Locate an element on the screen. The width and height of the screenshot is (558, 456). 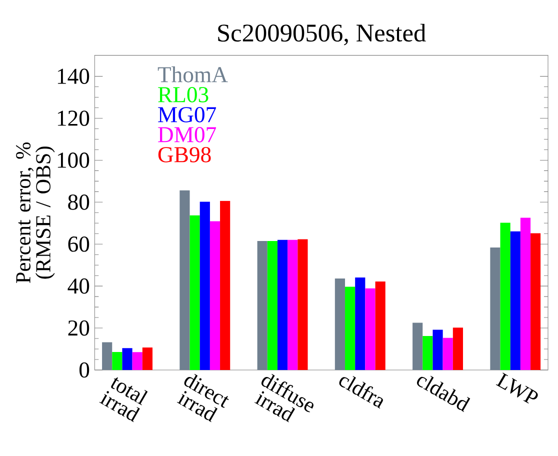
x-tick-label: cldfra is located at coordinates (361, 392).